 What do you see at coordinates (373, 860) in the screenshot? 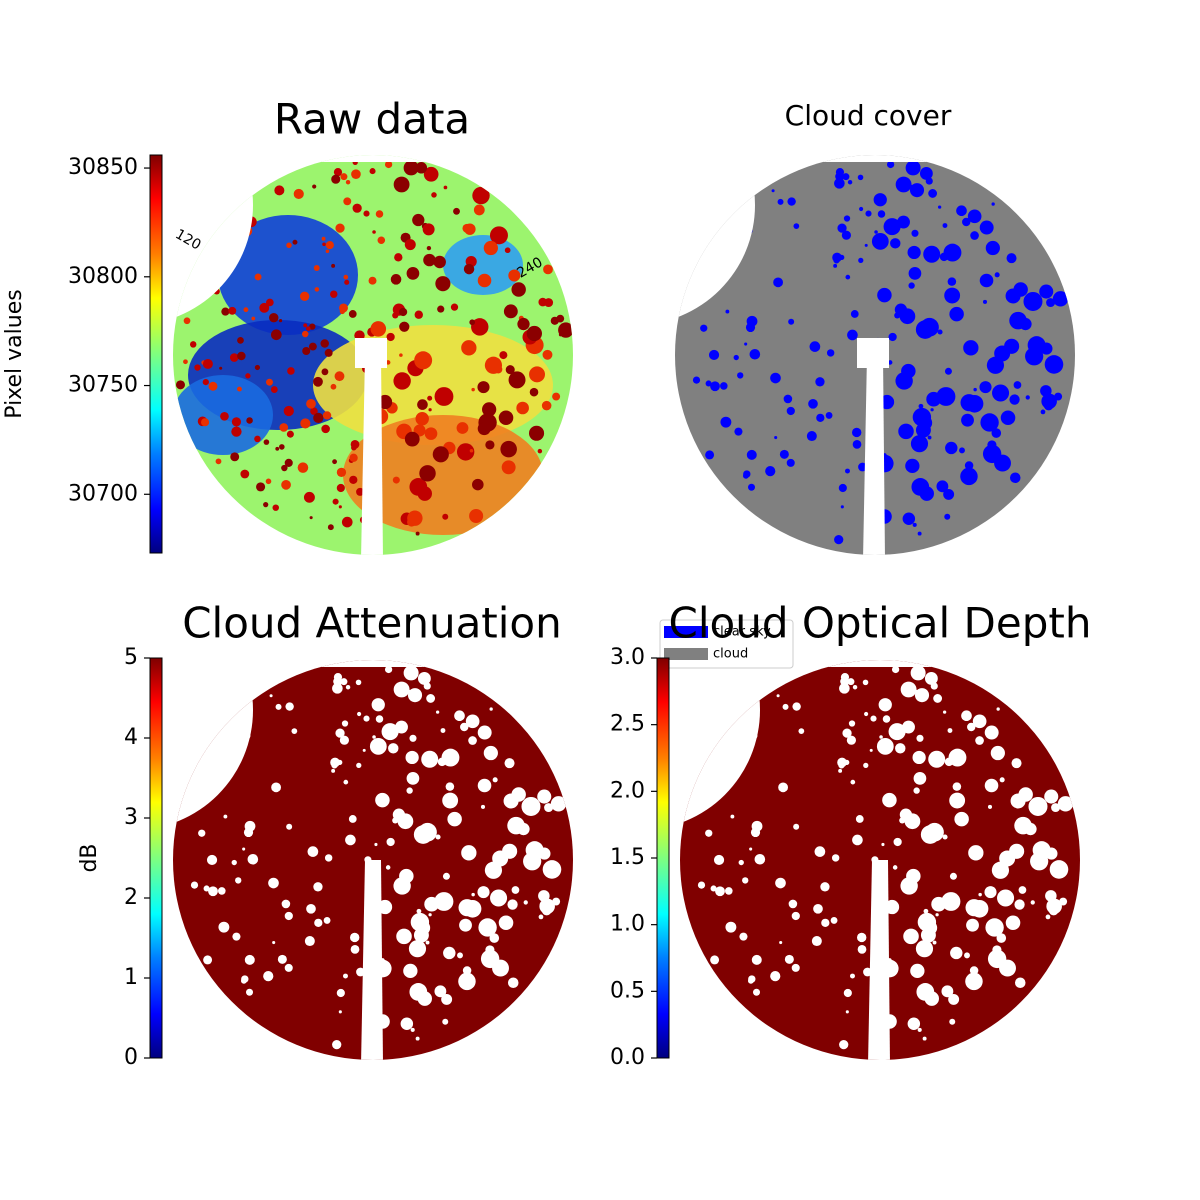
I see `image-body` at bounding box center [373, 860].